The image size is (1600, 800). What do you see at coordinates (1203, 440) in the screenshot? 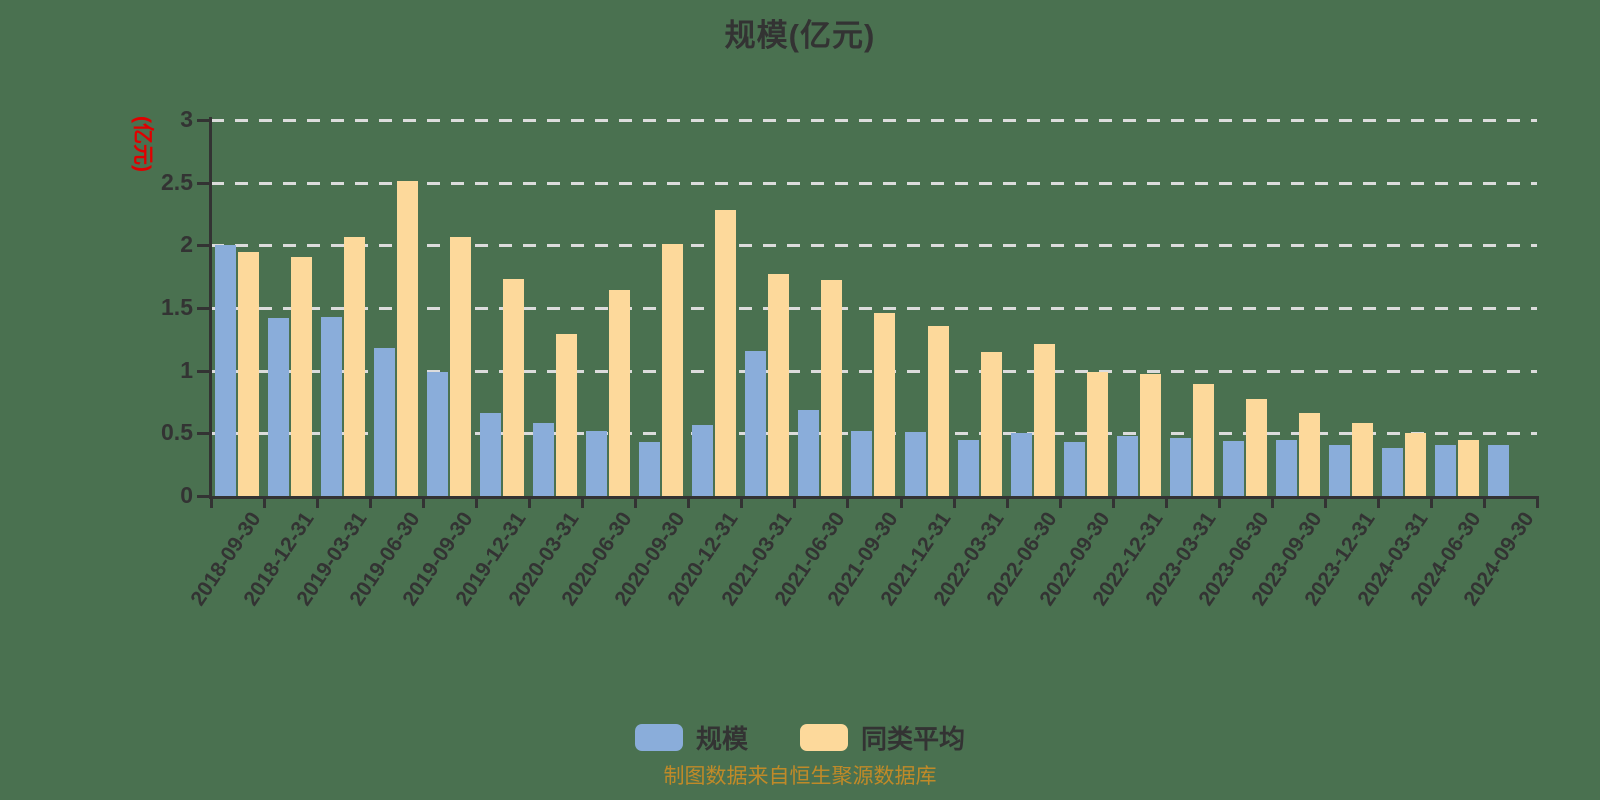
I see `bar-同类平均-2023-03-31` at bounding box center [1203, 440].